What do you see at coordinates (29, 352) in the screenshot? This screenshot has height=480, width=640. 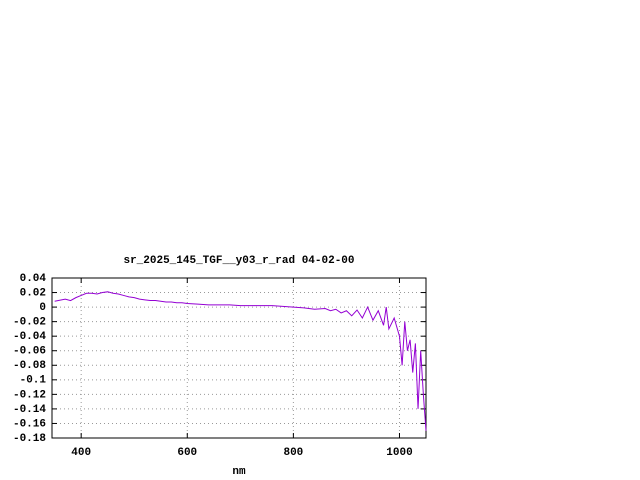 I see `y-tick-label: -0.06` at bounding box center [29, 352].